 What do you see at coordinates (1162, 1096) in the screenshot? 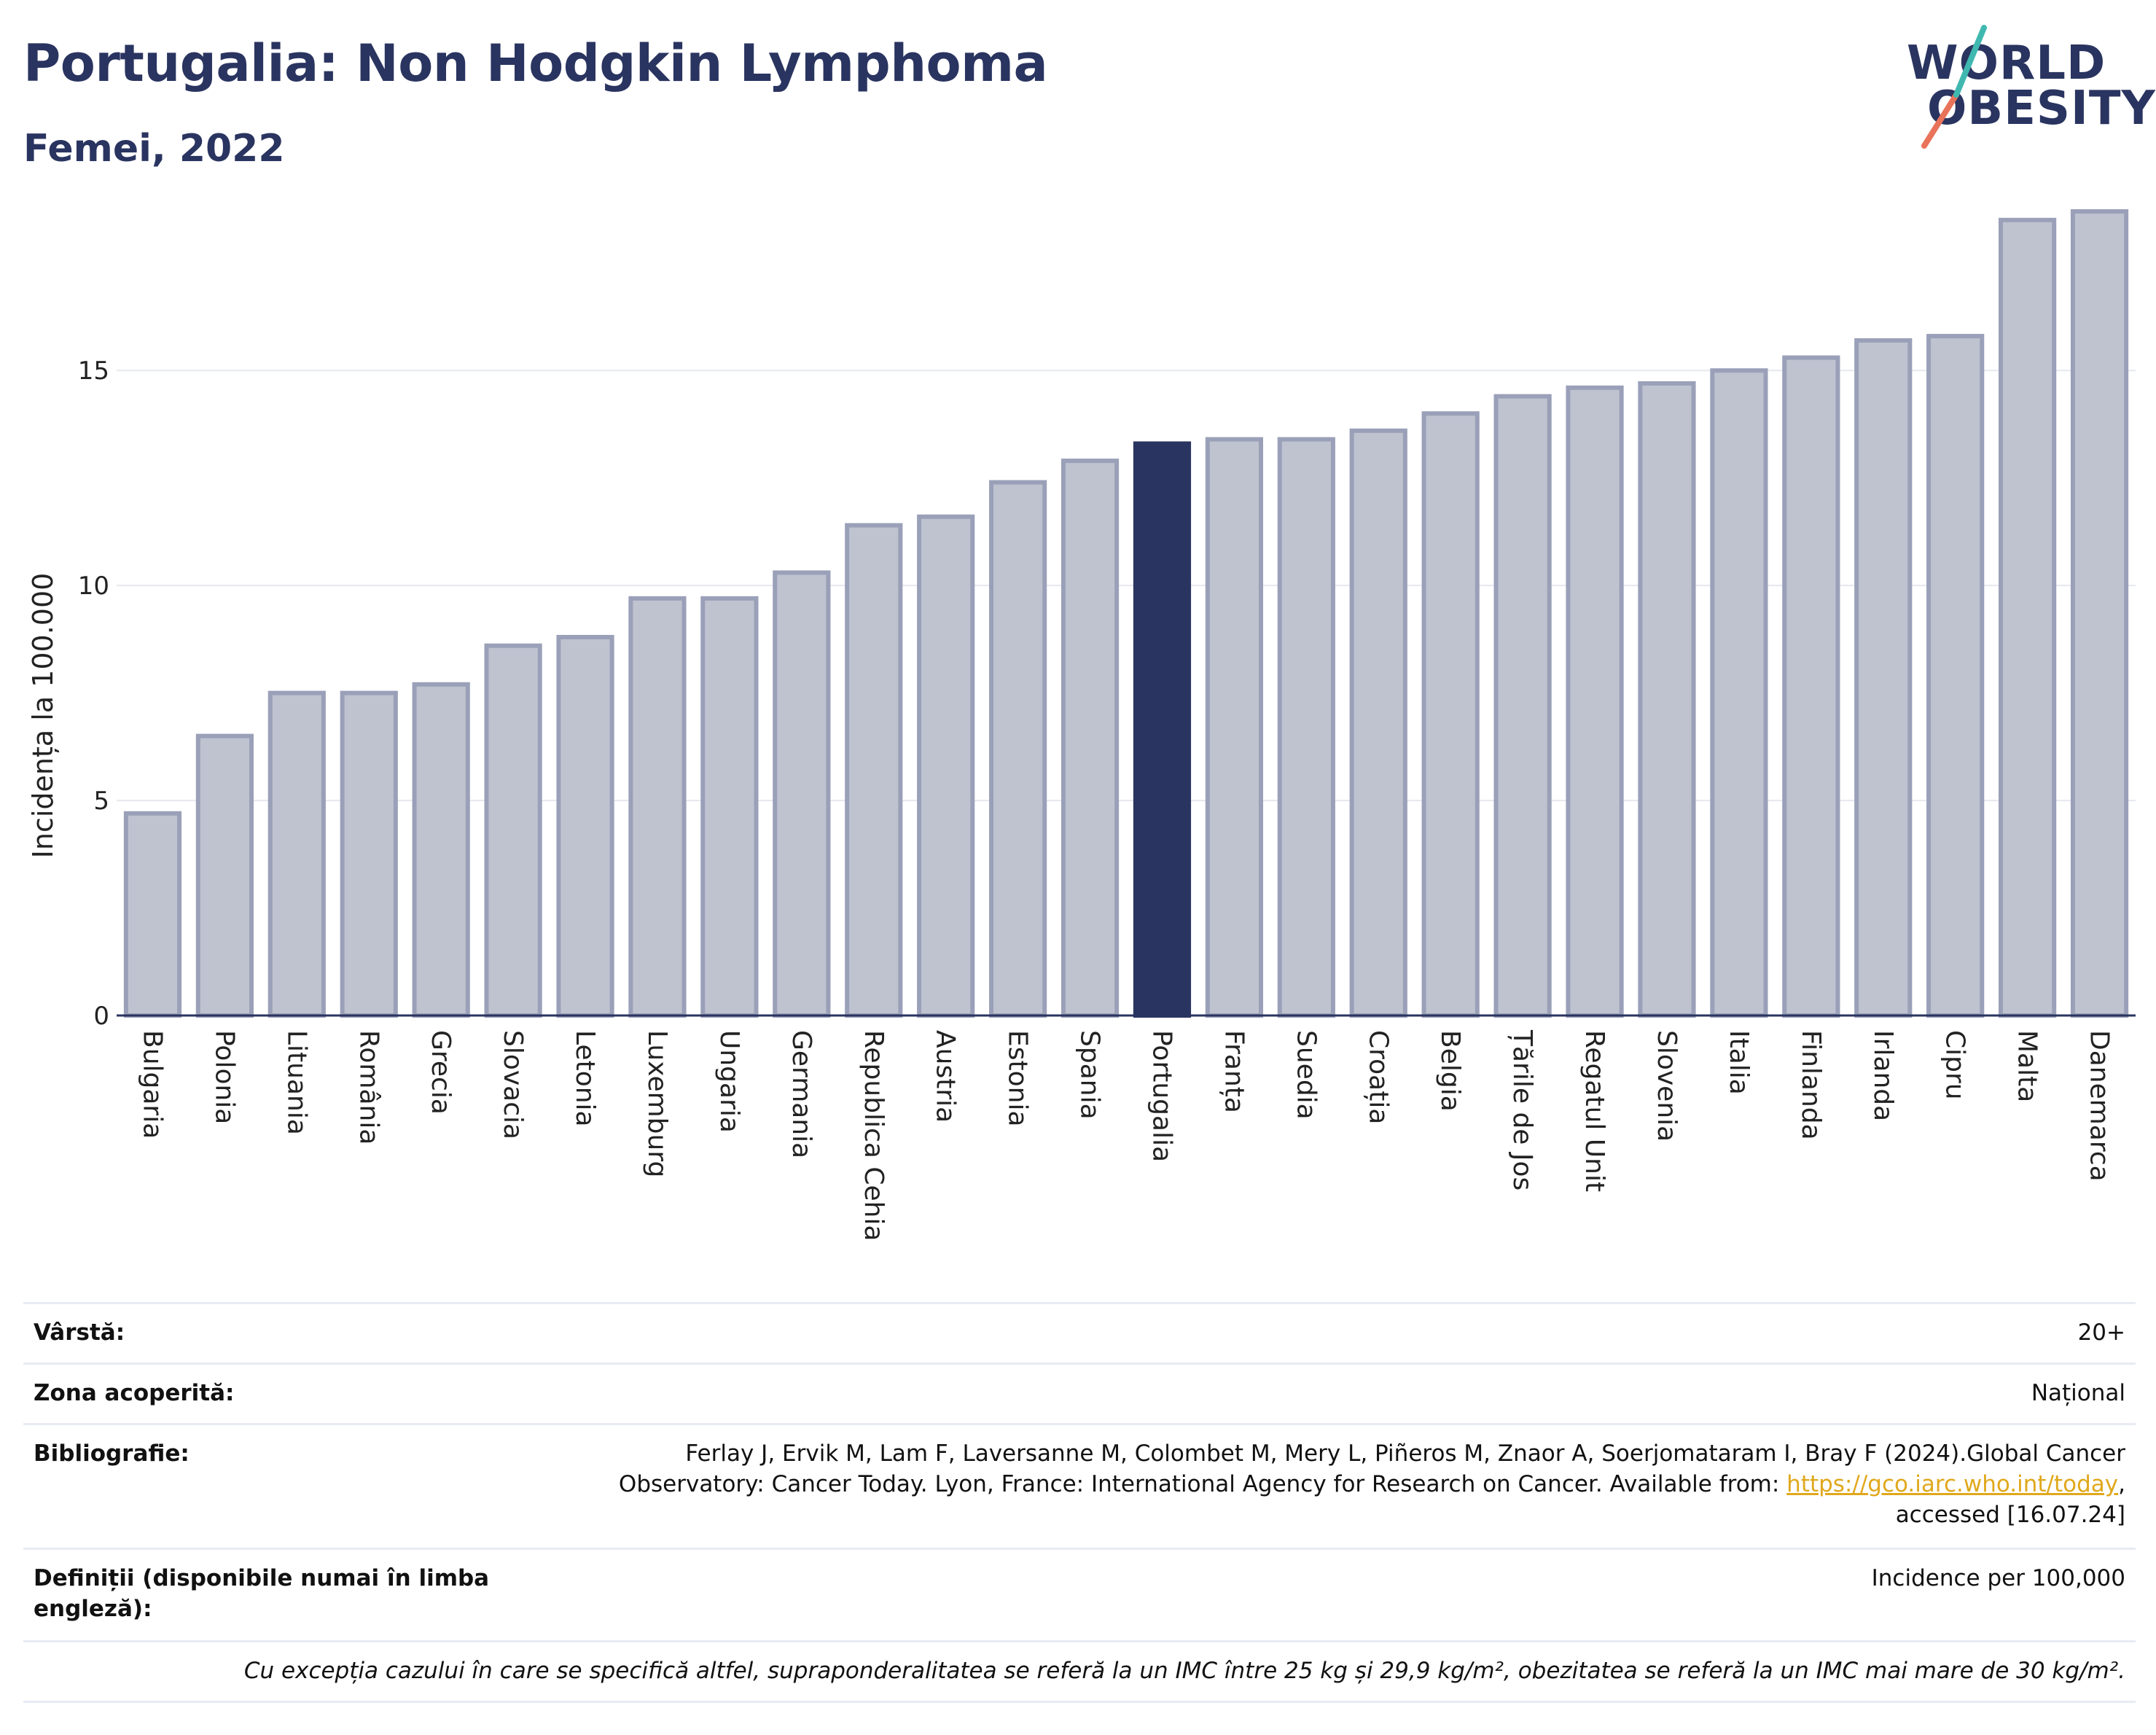
I see `x-tick-label: Portugalia` at bounding box center [1162, 1096].